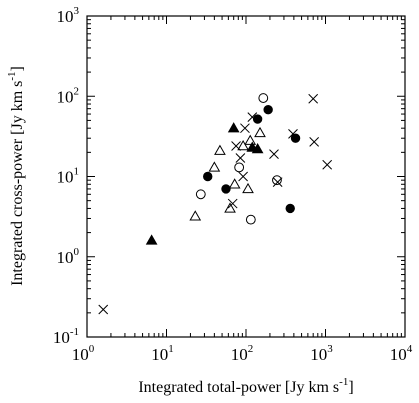 Image resolution: width=419 pixels, height=403 pixels. What do you see at coordinates (68, 256) in the screenshot?
I see `y-tick-label: 10⁰` at bounding box center [68, 256].